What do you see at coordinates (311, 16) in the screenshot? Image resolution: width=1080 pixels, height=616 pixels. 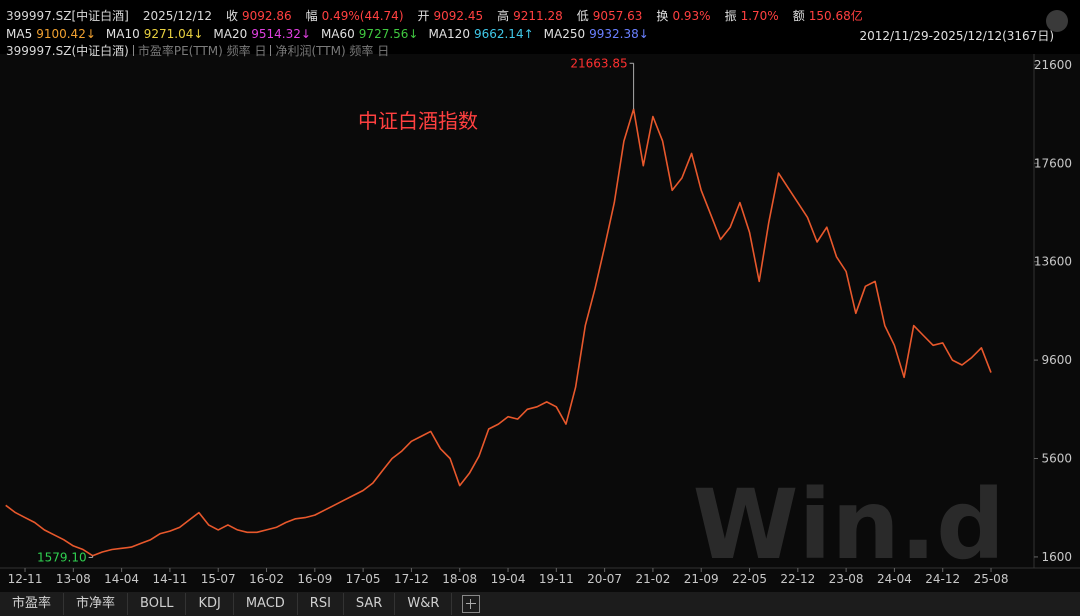 I see `quote-label: 幅` at bounding box center [311, 16].